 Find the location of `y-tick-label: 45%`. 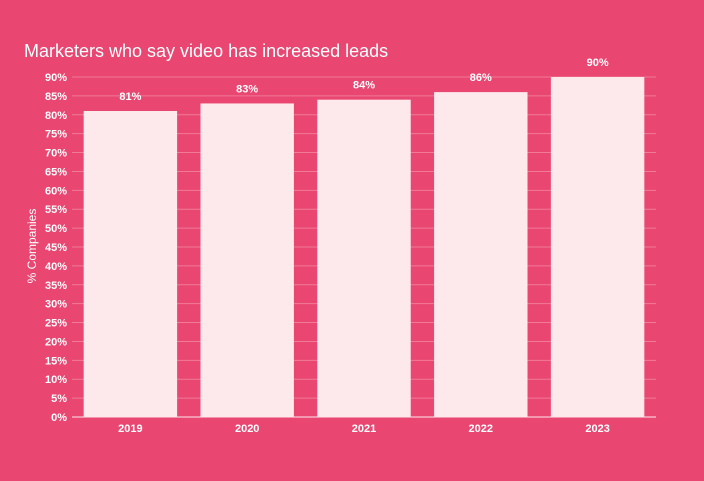

y-tick-label: 45% is located at coordinates (56, 248).